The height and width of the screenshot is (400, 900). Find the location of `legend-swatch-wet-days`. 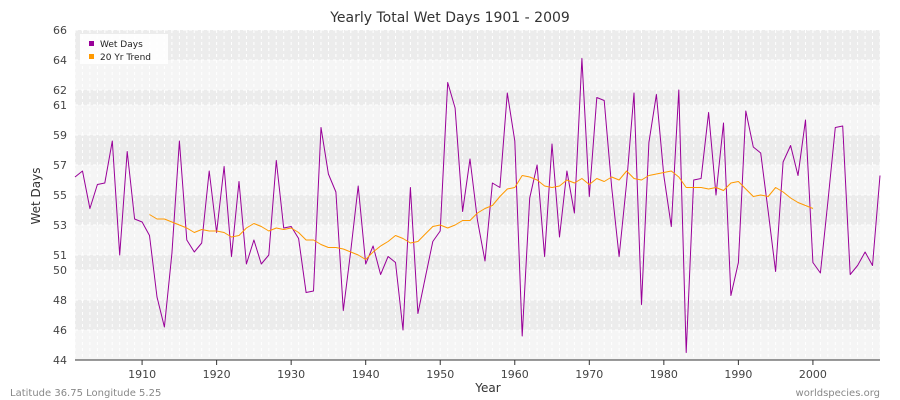

legend-swatch-wet-days is located at coordinates (91, 43).